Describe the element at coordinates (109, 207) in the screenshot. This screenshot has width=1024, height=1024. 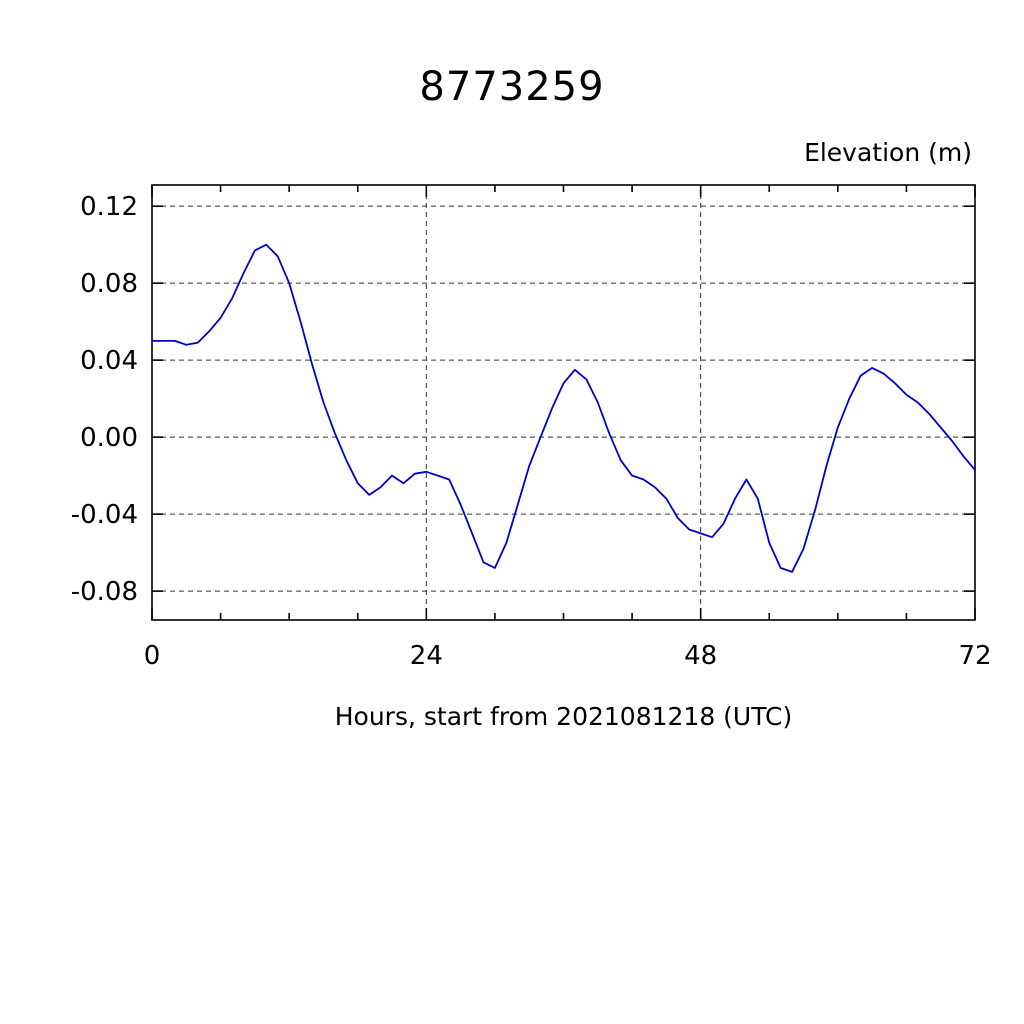
I see `y-tick-label: 0.12` at that location.